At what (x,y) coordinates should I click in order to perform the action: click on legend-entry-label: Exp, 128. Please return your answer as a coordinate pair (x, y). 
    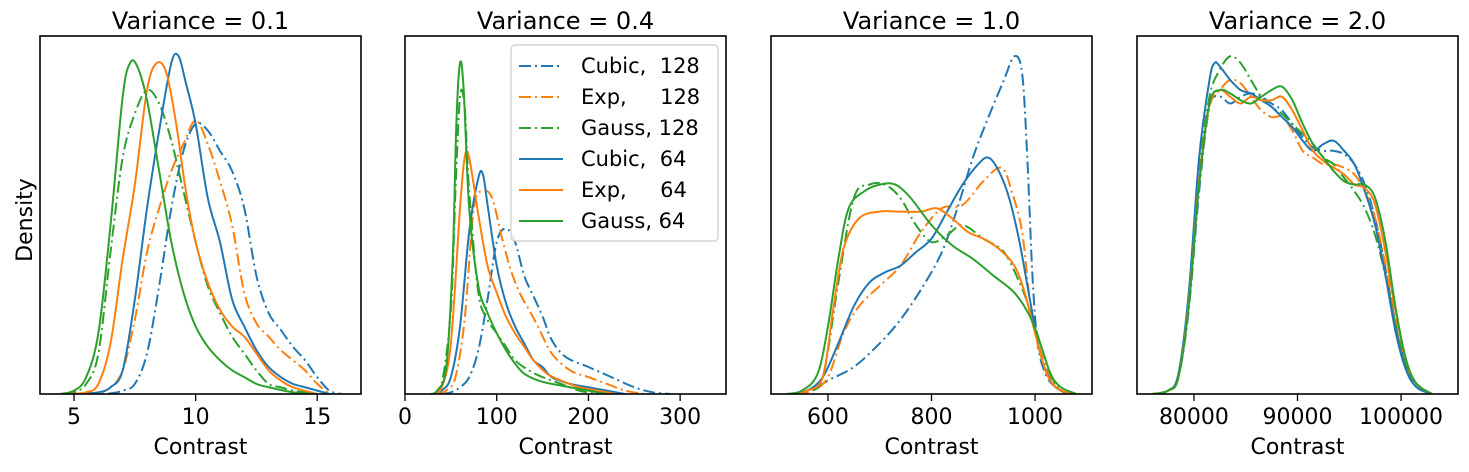
    Looking at the image, I should click on (640, 97).